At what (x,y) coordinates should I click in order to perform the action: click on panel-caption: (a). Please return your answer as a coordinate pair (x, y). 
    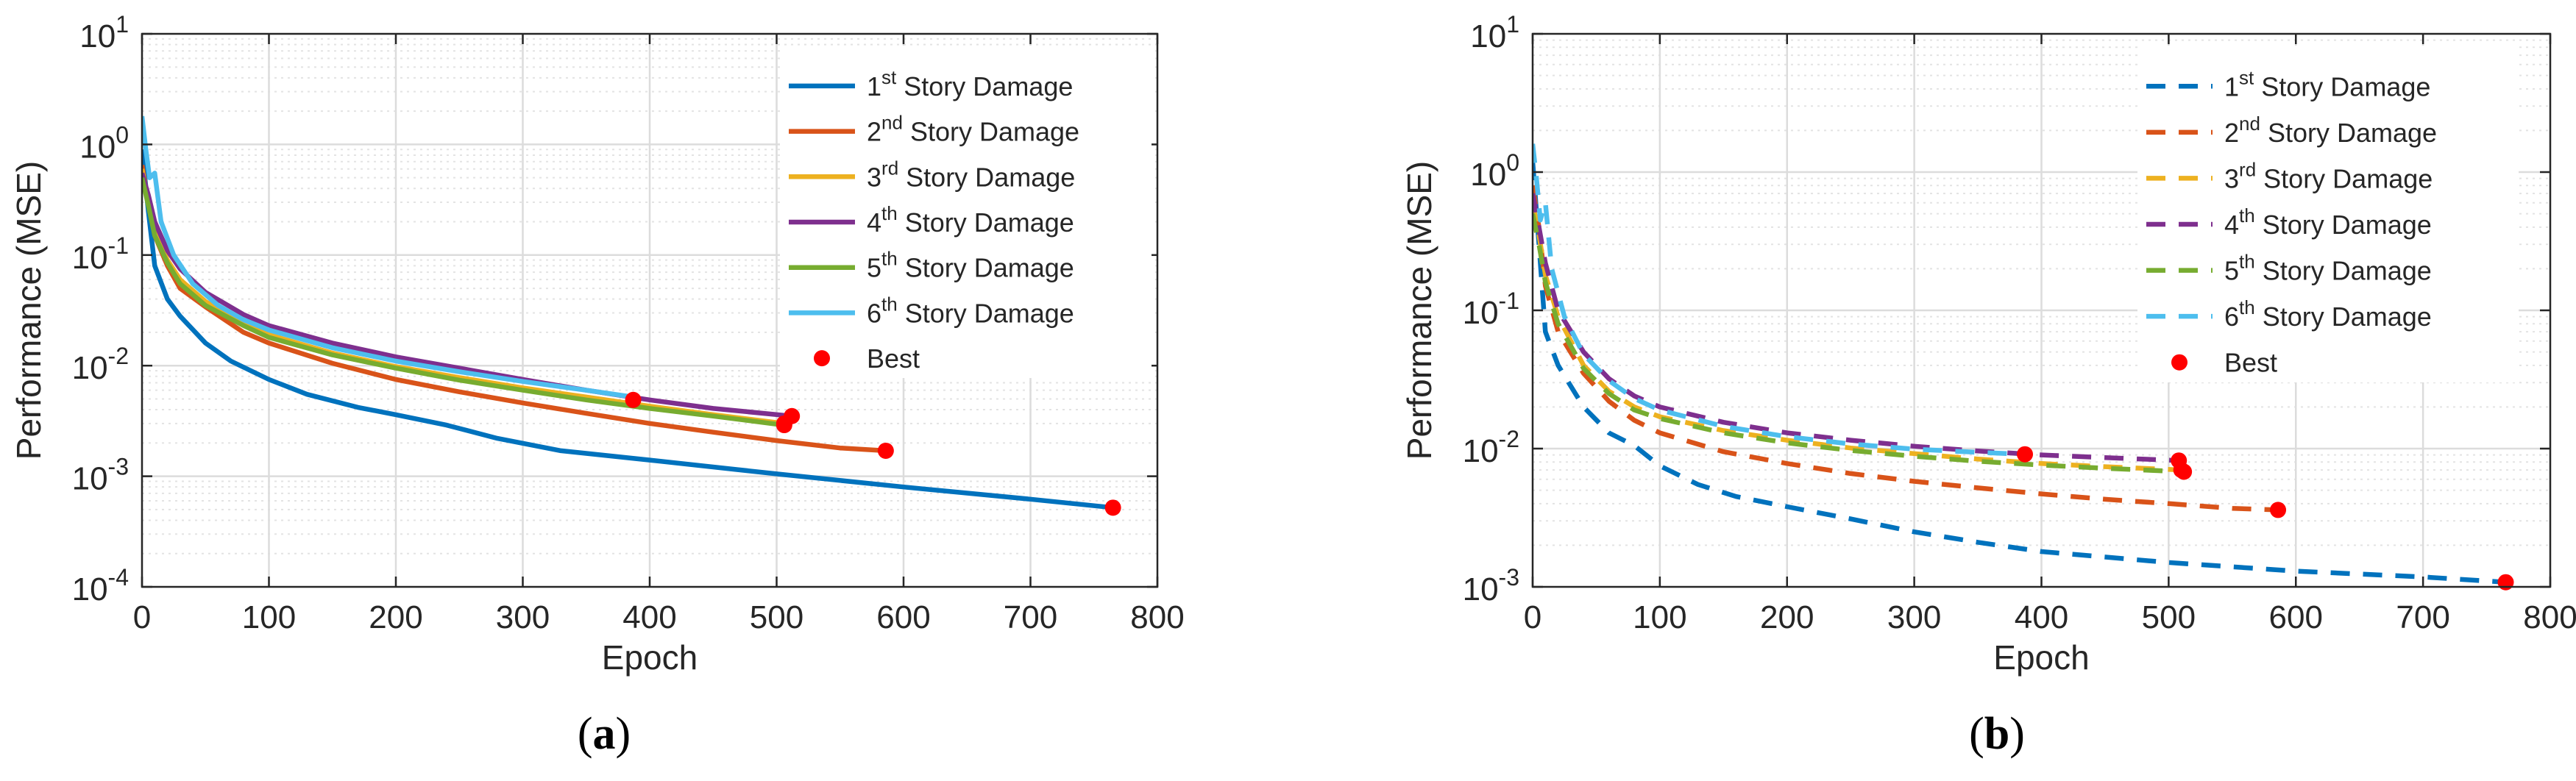
    Looking at the image, I should click on (604, 734).